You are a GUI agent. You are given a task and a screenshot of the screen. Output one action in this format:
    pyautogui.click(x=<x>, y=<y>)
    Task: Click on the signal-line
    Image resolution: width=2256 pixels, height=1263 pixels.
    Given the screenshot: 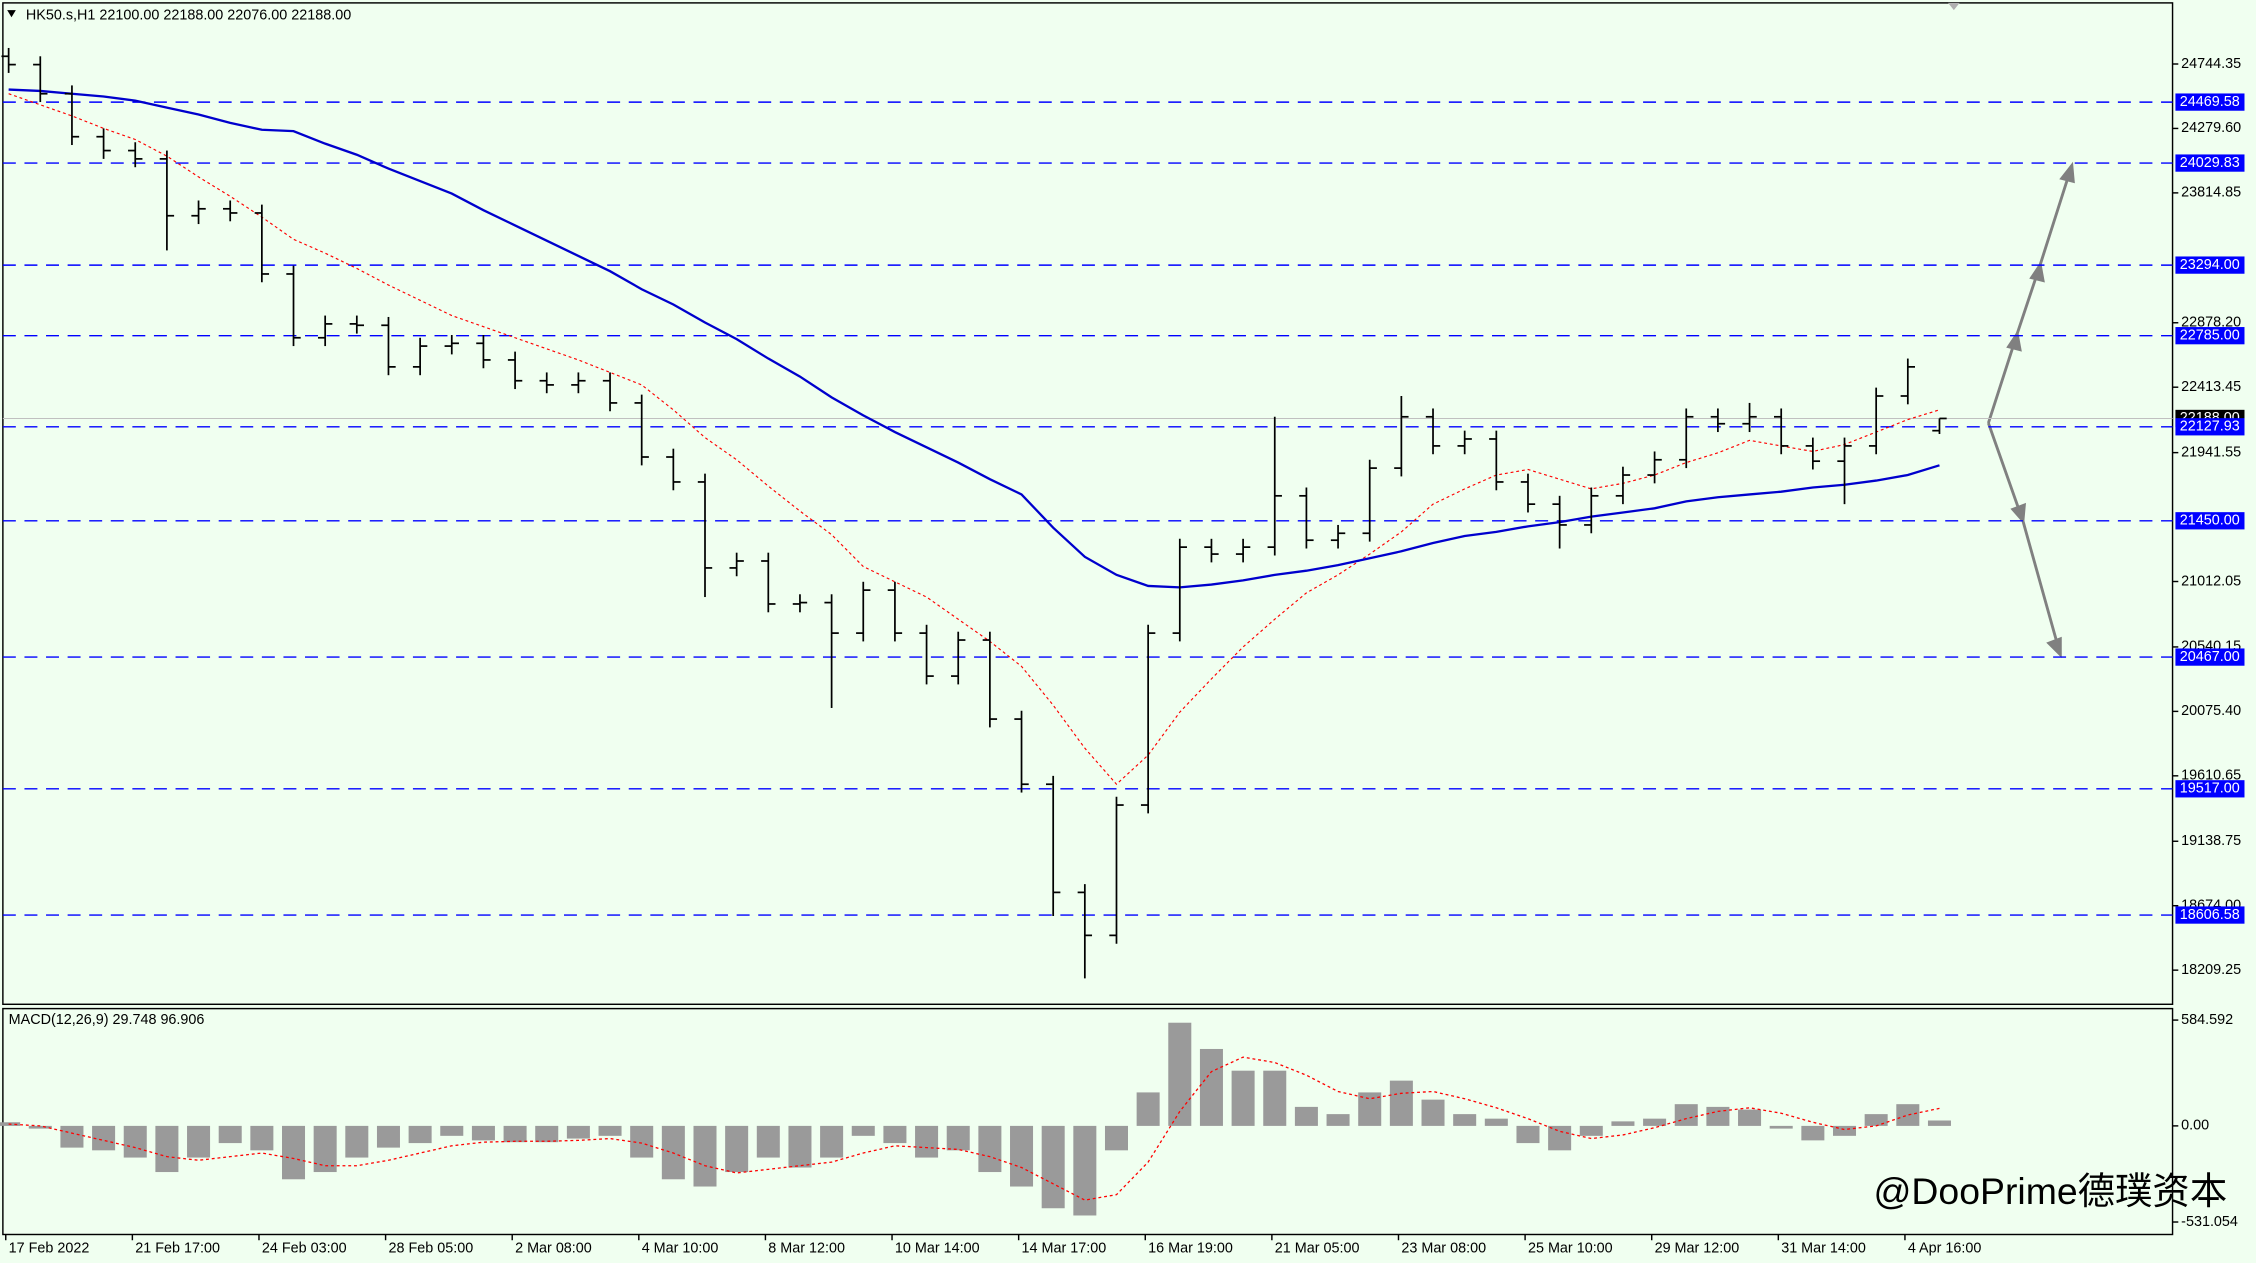 What is the action you would take?
    pyautogui.click(x=974, y=1128)
    